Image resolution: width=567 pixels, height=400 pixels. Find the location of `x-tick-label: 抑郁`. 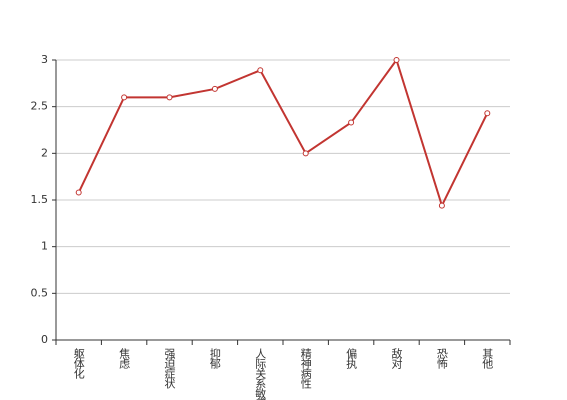

x-tick-label: 抑郁 is located at coordinates (214, 358).